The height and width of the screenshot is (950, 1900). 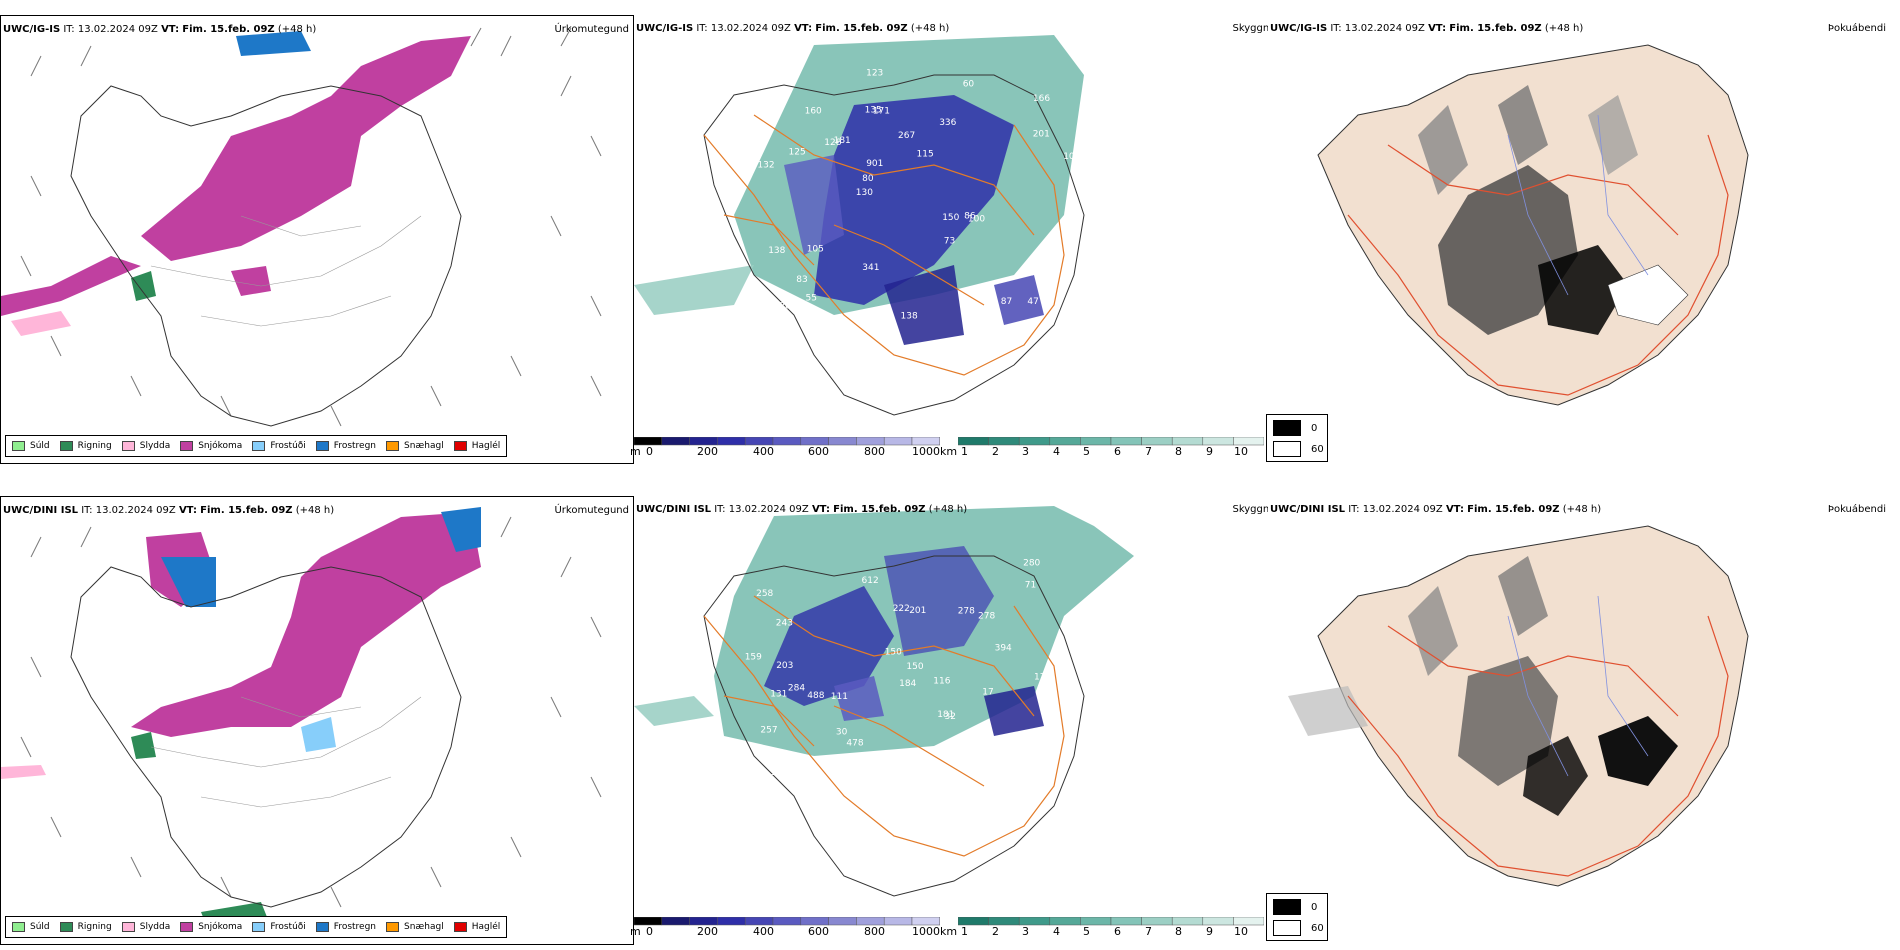 What do you see at coordinates (752, 291) in the screenshot?
I see `cloud-base-value: 122` at bounding box center [752, 291].